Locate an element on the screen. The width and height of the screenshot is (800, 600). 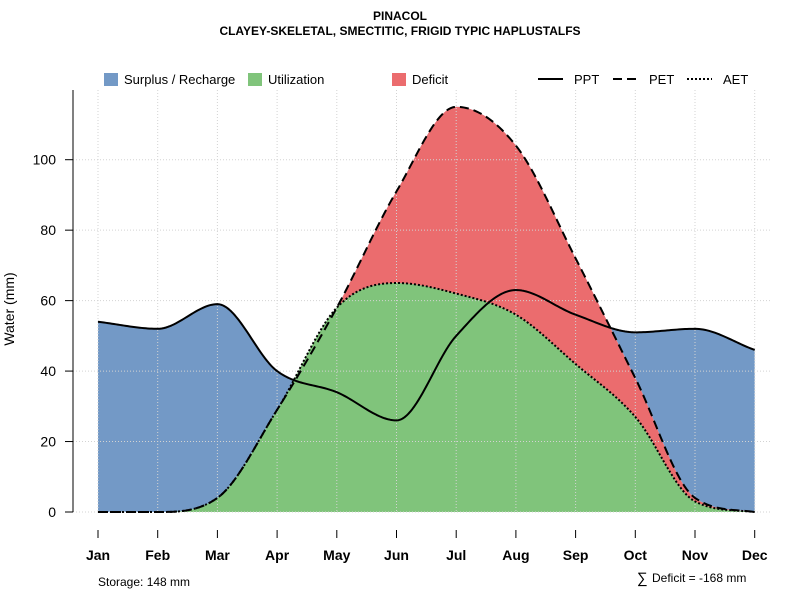
legend-label: Surplus / Recharge is located at coordinates (179, 79).